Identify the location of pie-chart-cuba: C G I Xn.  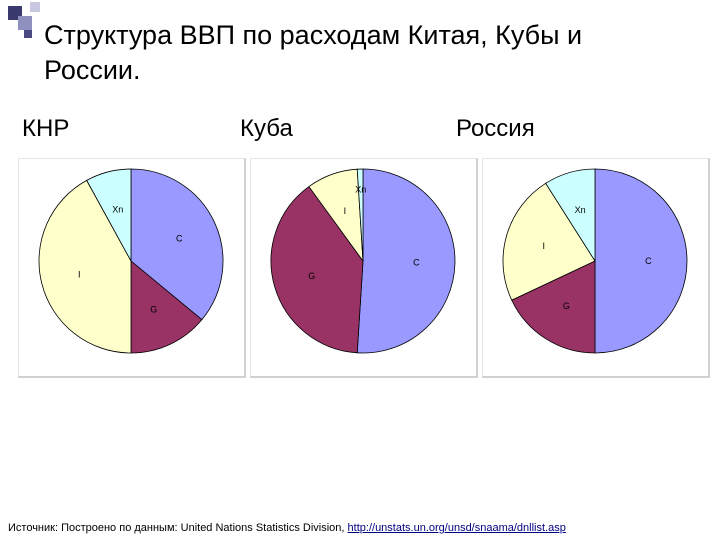
(363, 261).